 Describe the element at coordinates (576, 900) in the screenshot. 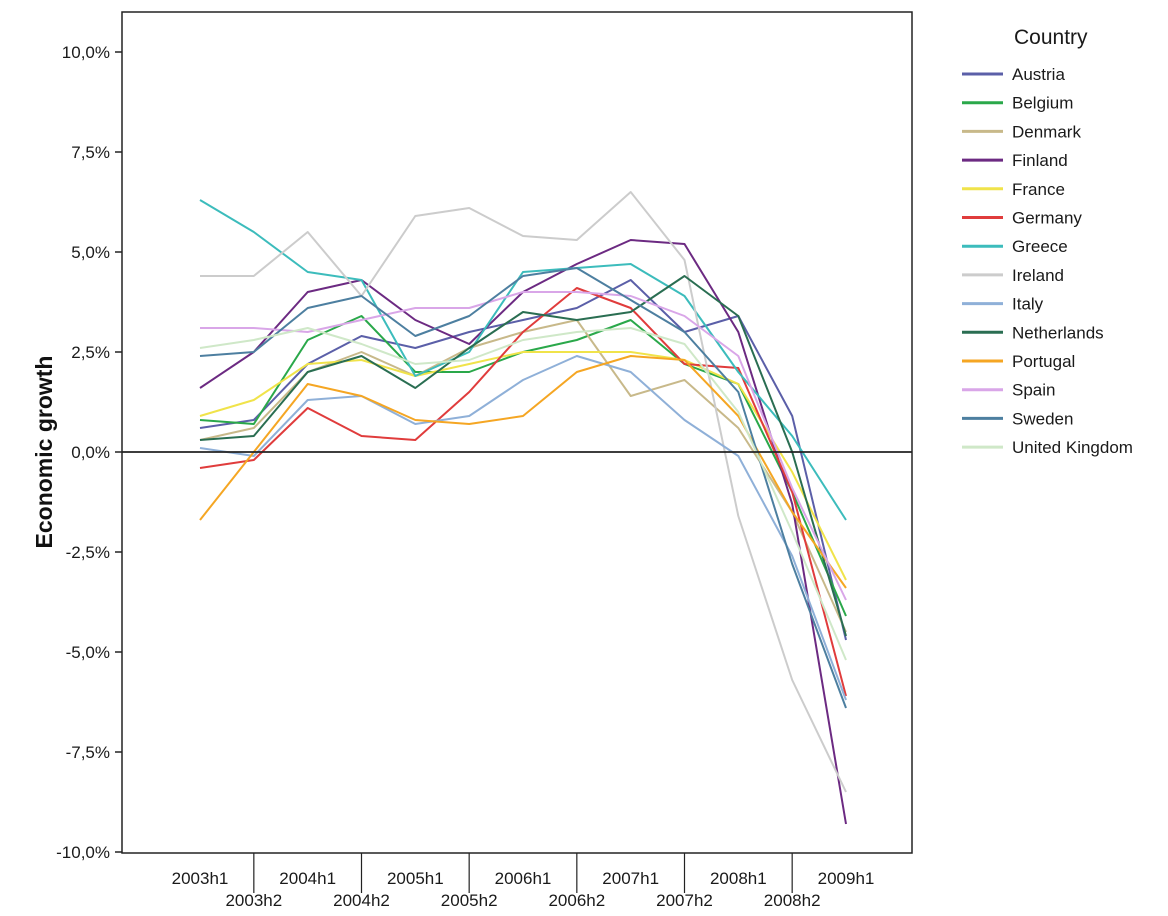

I see `x-tick-label: 2006h2` at that location.